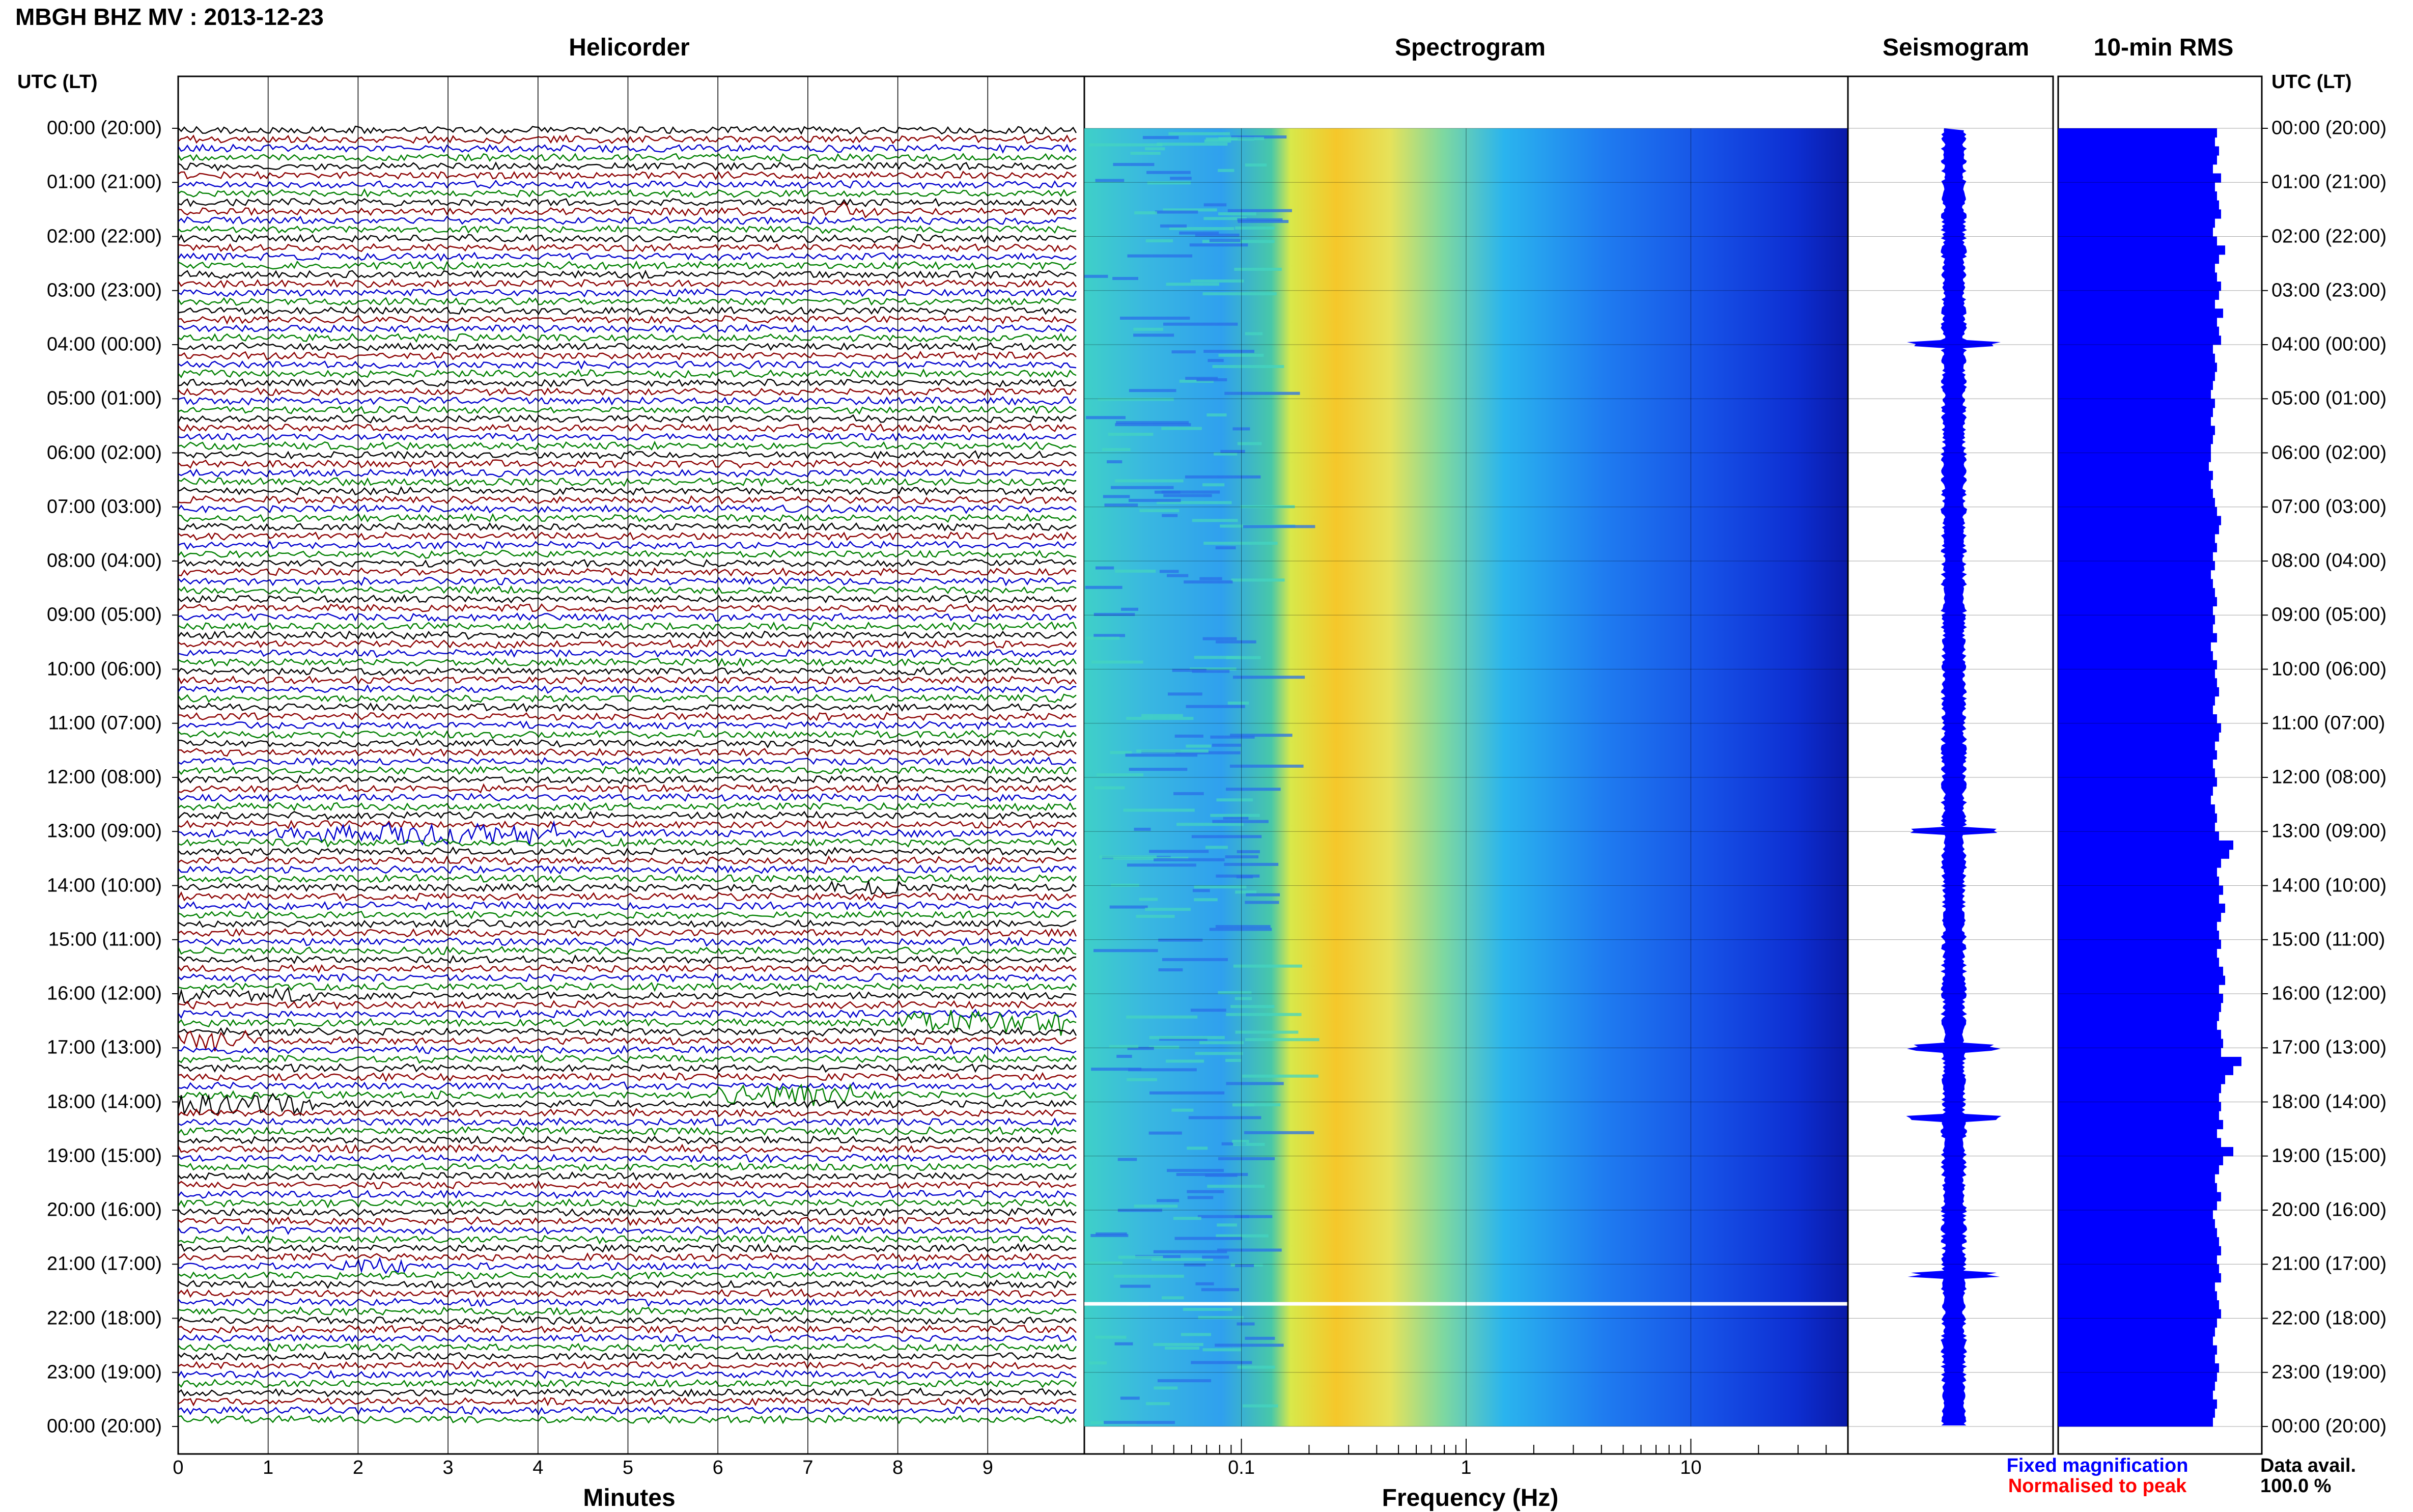 The width and height of the screenshot is (2413, 1512). I want to click on frequency-tick-label: 0.1, so click(1241, 1467).